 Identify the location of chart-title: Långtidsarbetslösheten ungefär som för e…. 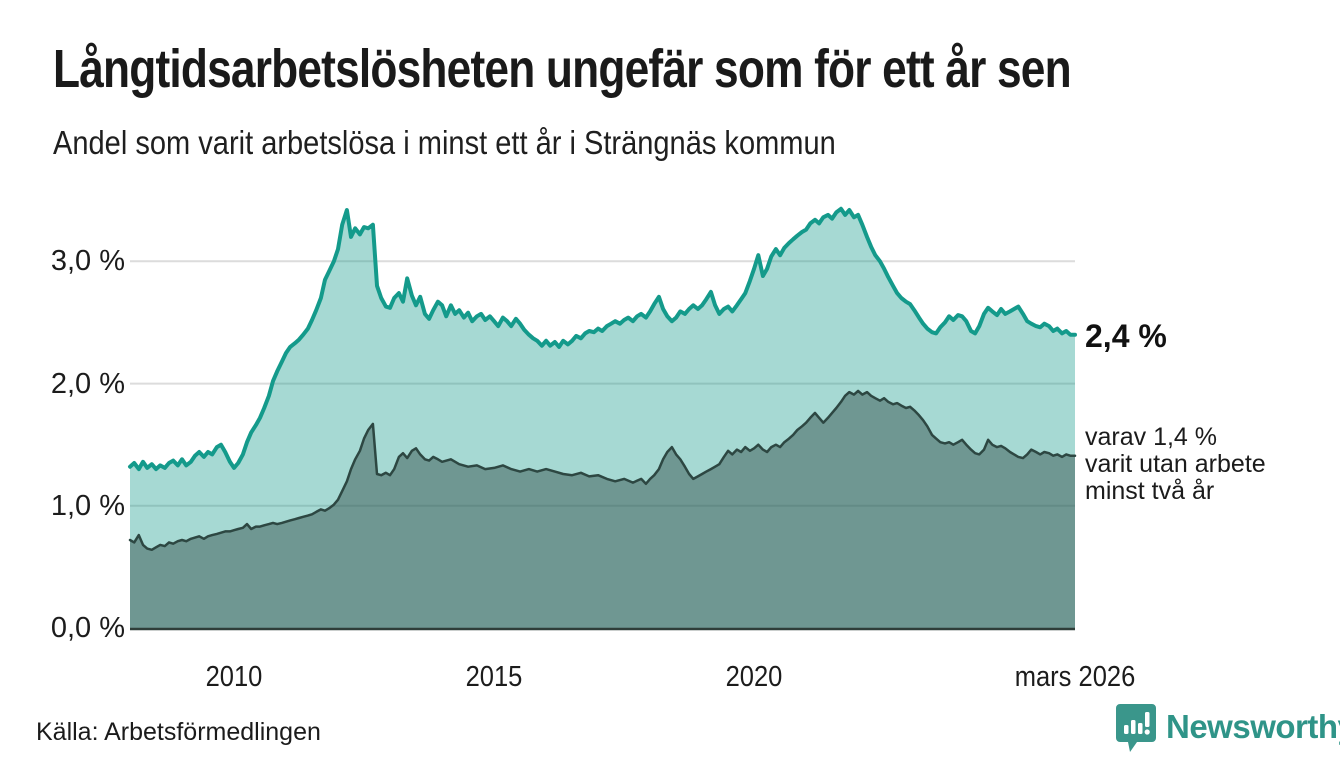
(562, 69).